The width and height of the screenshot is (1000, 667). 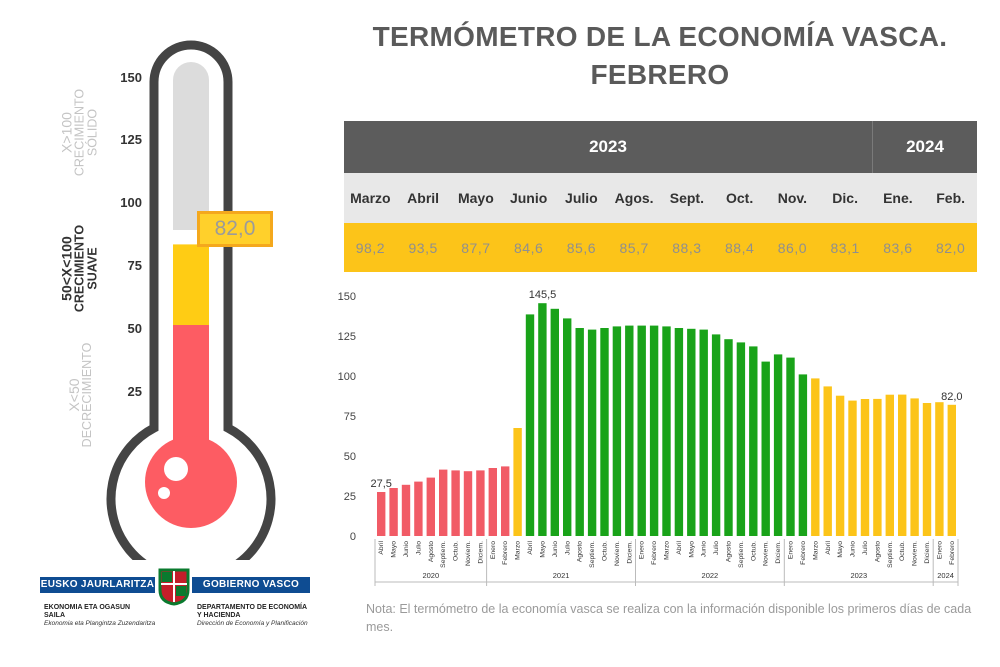 I want to click on year-header-2024: 2024, so click(x=925, y=146).